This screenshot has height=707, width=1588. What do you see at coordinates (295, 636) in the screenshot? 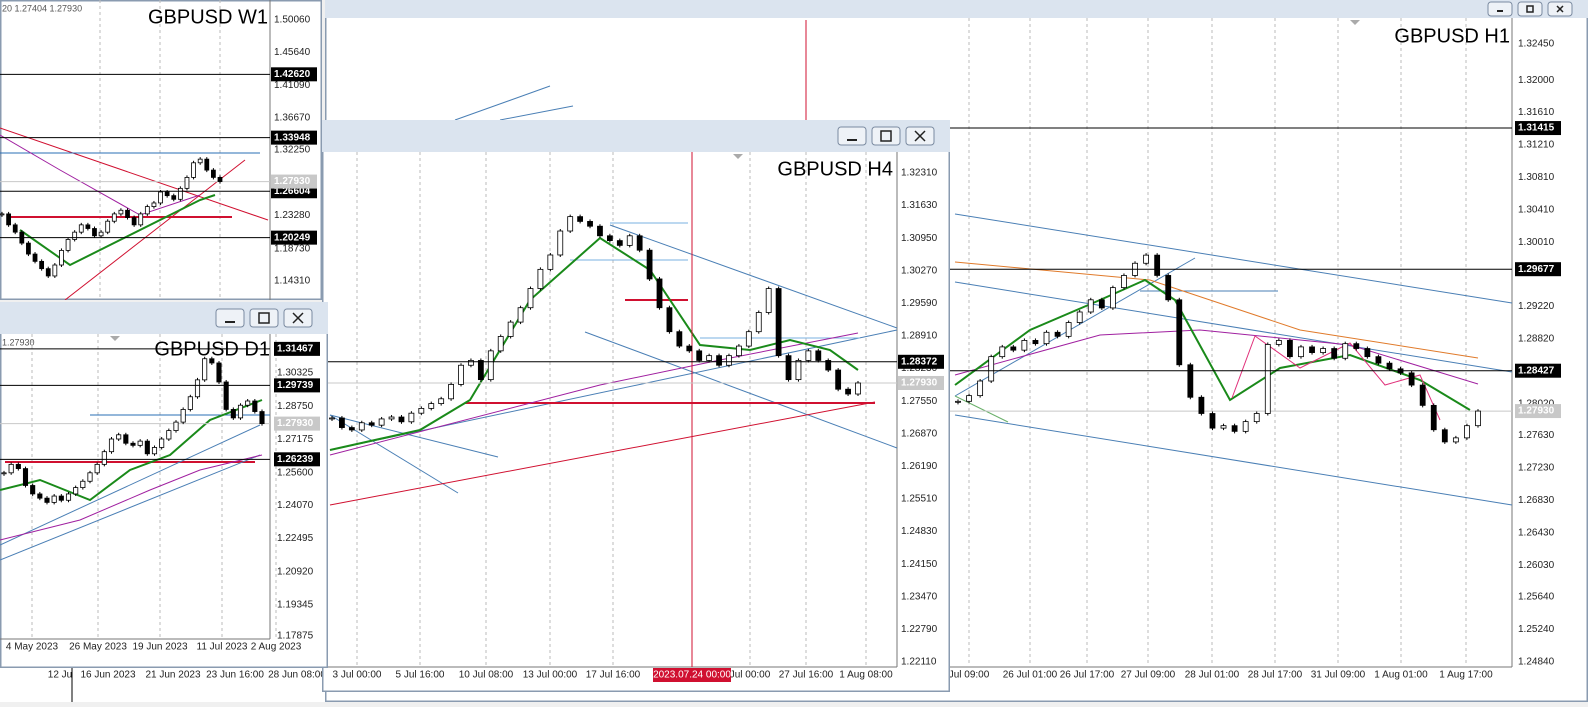
I see `price-label: 1.17875` at bounding box center [295, 636].